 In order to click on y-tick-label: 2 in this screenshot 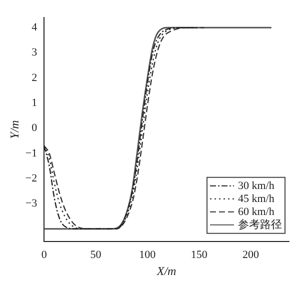, I will do `click(35, 78)`.